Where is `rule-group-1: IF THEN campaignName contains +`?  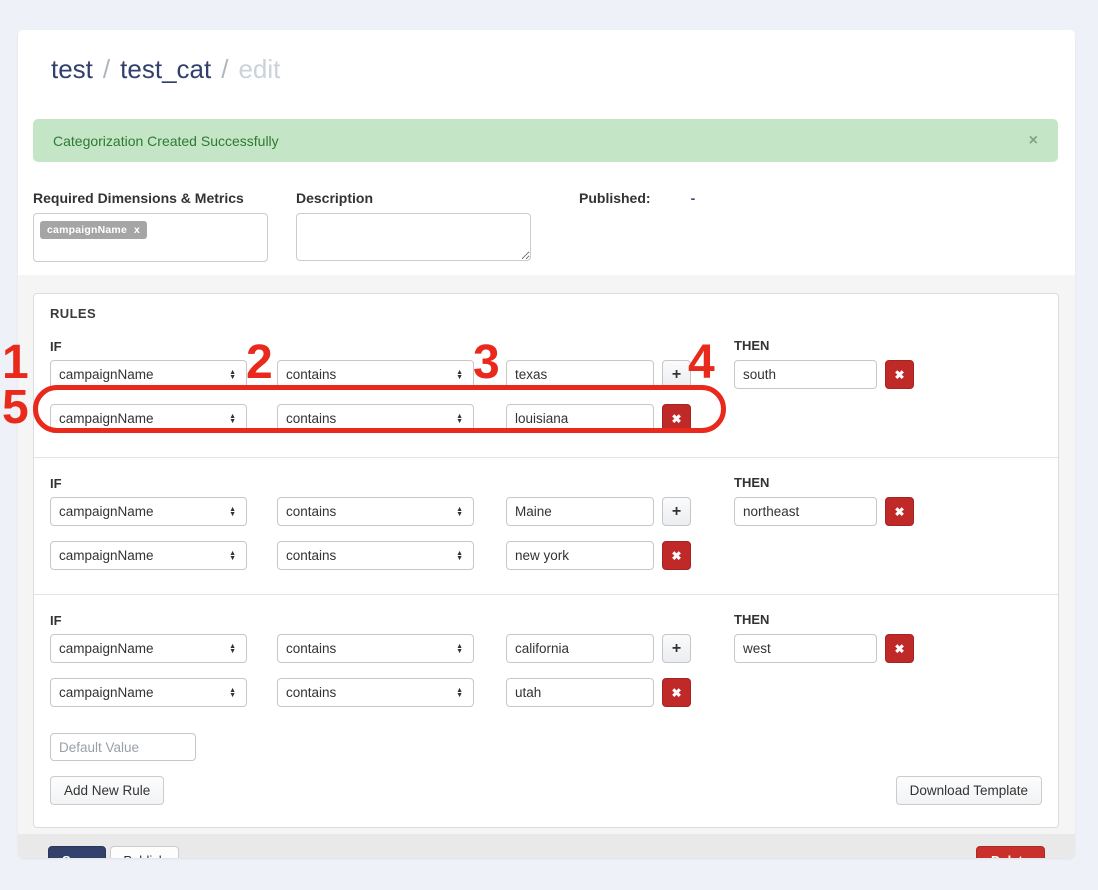
rule-group-1: IF THEN campaignName contains + is located at coordinates (546, 385).